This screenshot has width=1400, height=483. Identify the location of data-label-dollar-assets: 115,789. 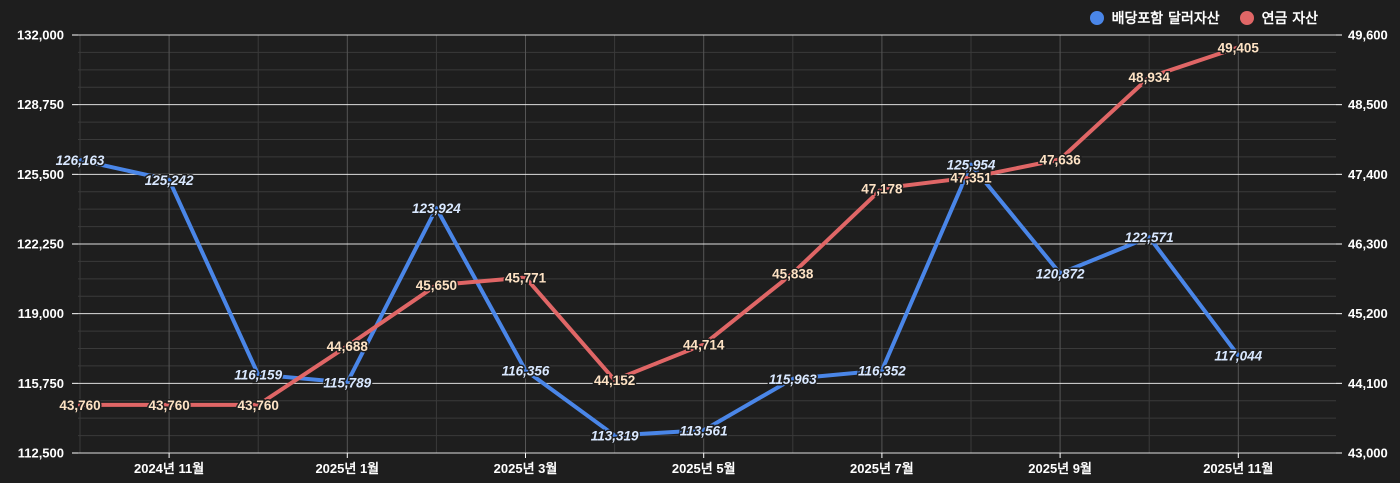
(347, 382).